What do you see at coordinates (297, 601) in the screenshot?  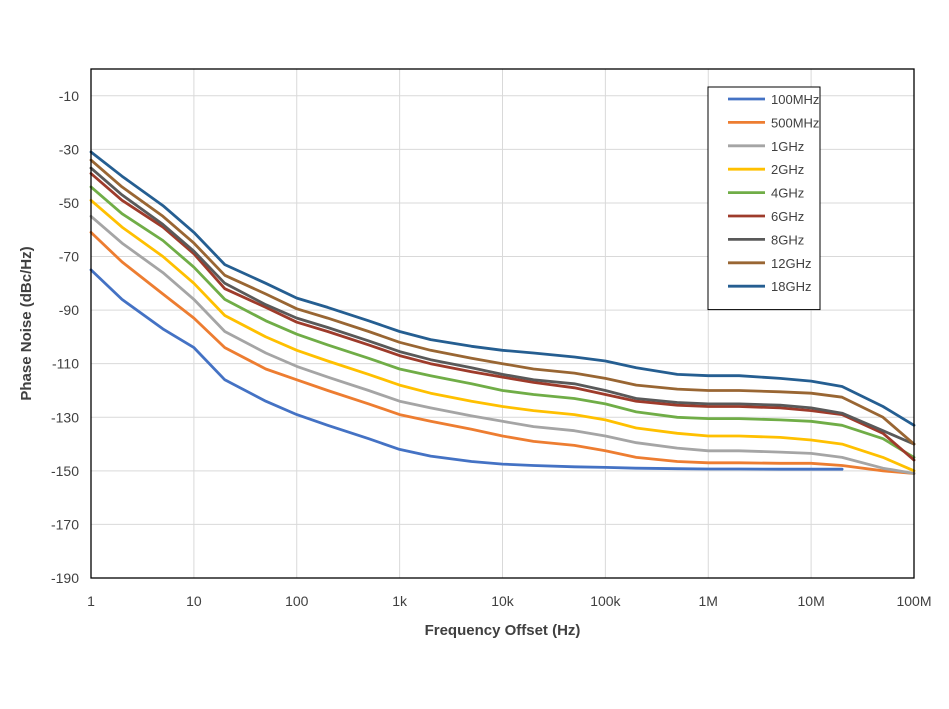 I see `x-tick-label: 100` at bounding box center [297, 601].